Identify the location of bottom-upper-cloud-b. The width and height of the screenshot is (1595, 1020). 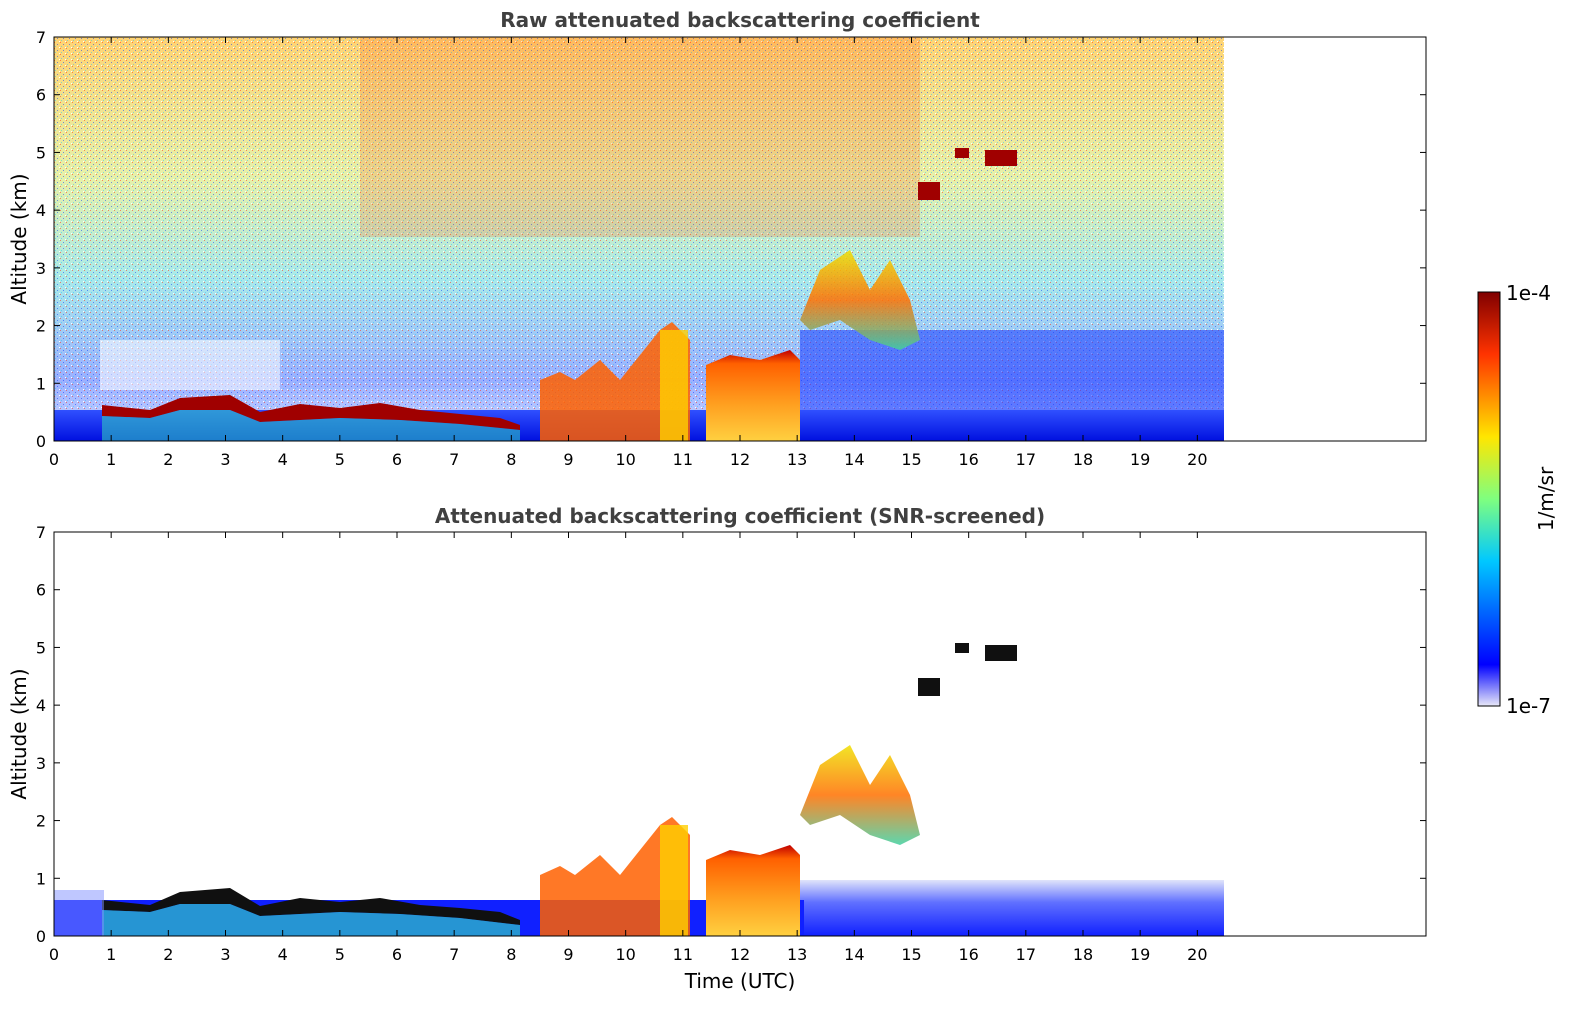
(962, 648).